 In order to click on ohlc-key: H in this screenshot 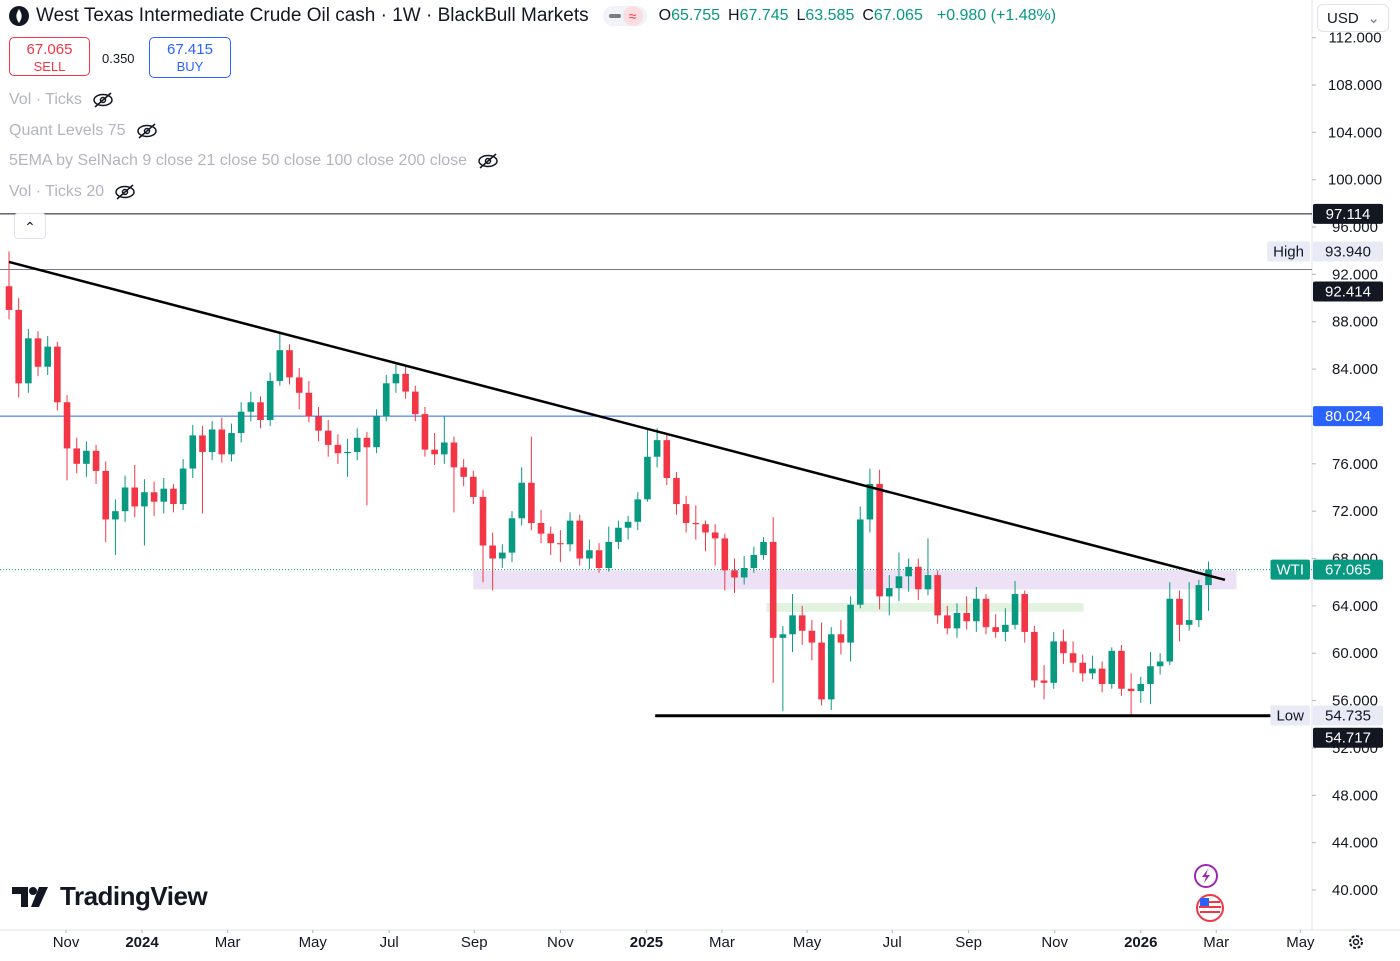, I will do `click(734, 15)`.